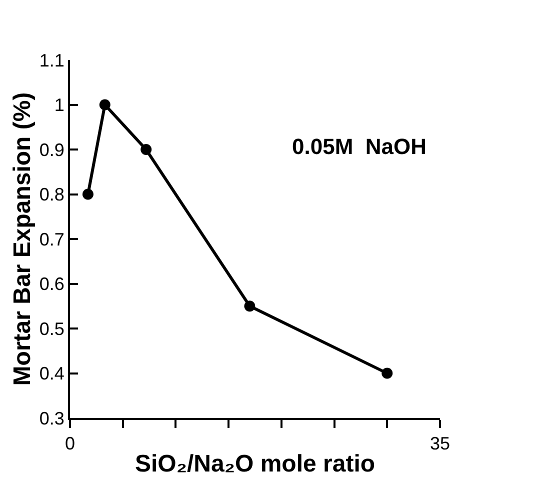 The width and height of the screenshot is (540, 484). Describe the element at coordinates (440, 444) in the screenshot. I see `x-tick-label: 35` at that location.